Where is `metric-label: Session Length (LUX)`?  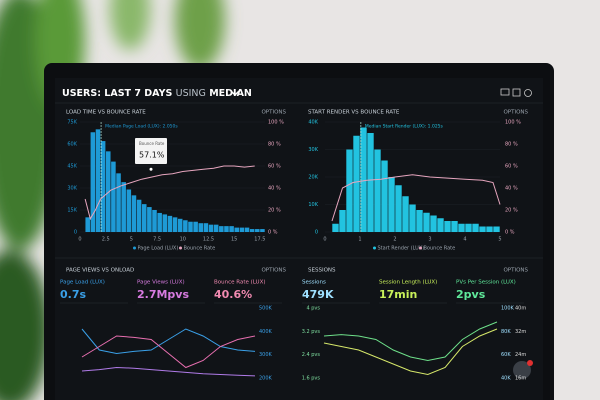
metric-label: Session Length (LUX) is located at coordinates (408, 283).